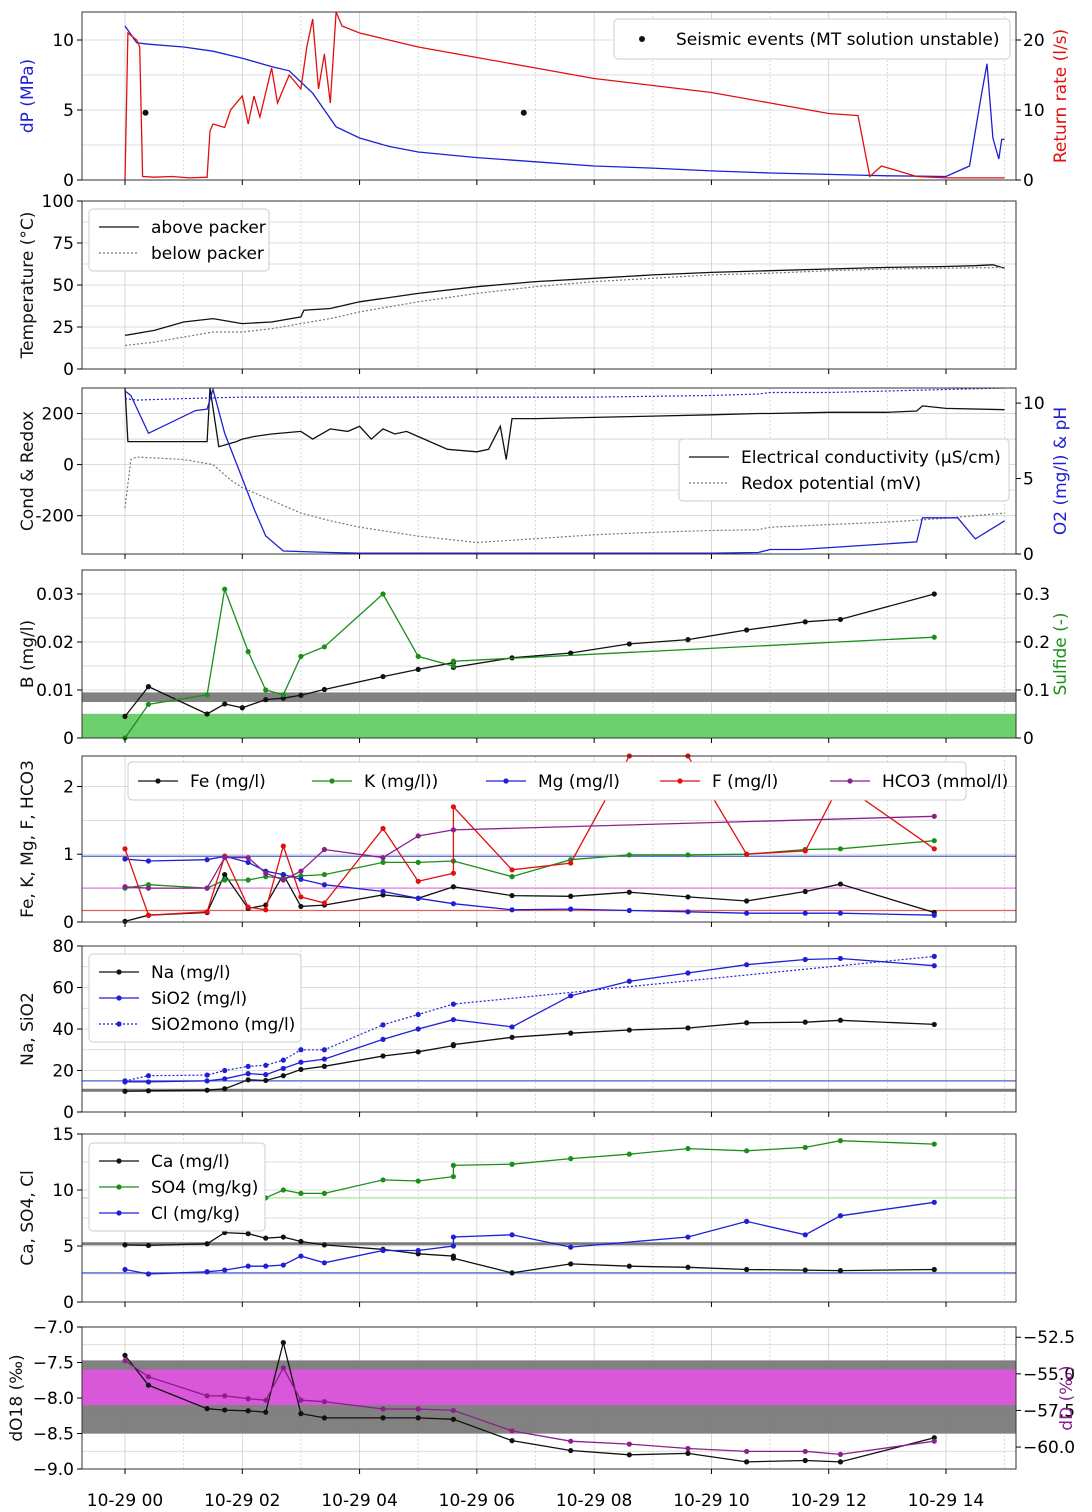 This screenshot has width=1092, height=1512. I want to click on legend-label: HCO3 (mmol/l), so click(945, 782).